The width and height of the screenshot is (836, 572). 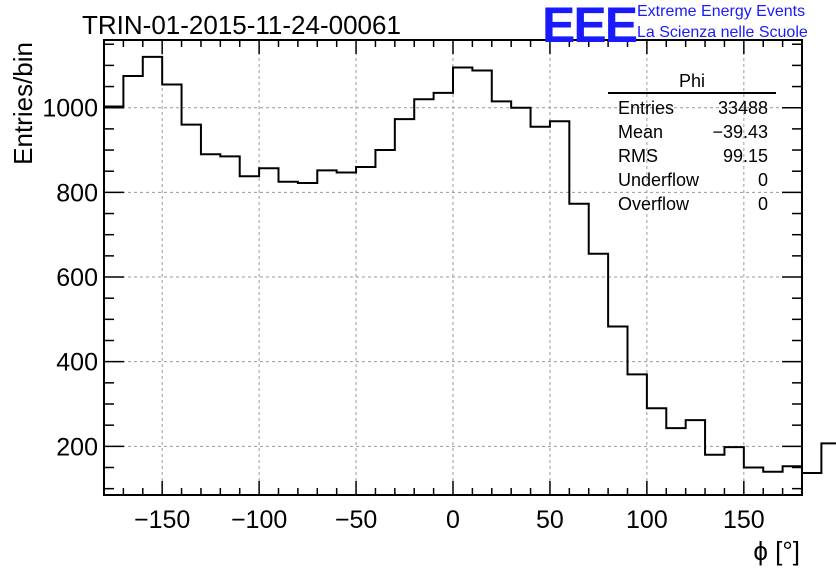 What do you see at coordinates (77, 193) in the screenshot?
I see `y-tick-label: 800` at bounding box center [77, 193].